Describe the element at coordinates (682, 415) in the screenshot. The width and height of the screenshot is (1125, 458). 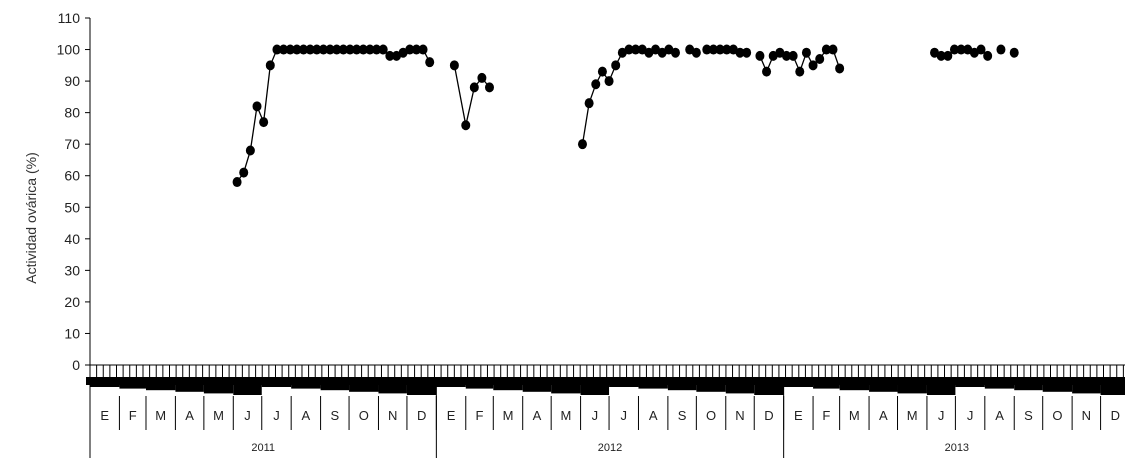
I see `month-label: S` at that location.